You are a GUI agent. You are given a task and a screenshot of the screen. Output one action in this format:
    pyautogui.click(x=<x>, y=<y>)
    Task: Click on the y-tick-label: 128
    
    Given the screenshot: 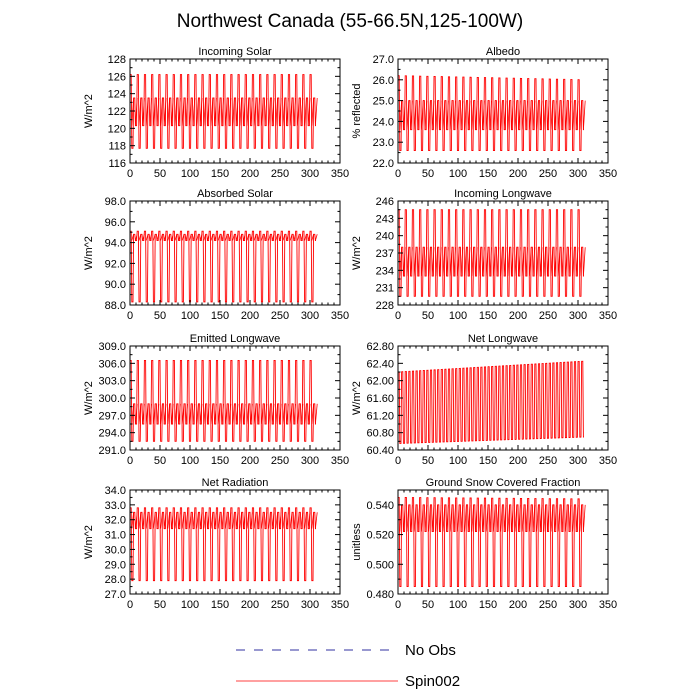 What is the action you would take?
    pyautogui.click(x=117, y=60)
    